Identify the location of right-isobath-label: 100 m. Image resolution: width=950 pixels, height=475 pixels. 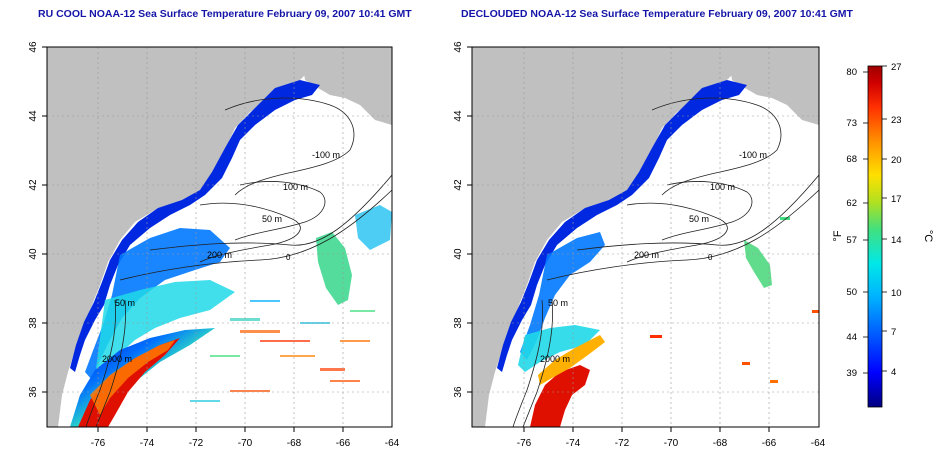
(722, 187).